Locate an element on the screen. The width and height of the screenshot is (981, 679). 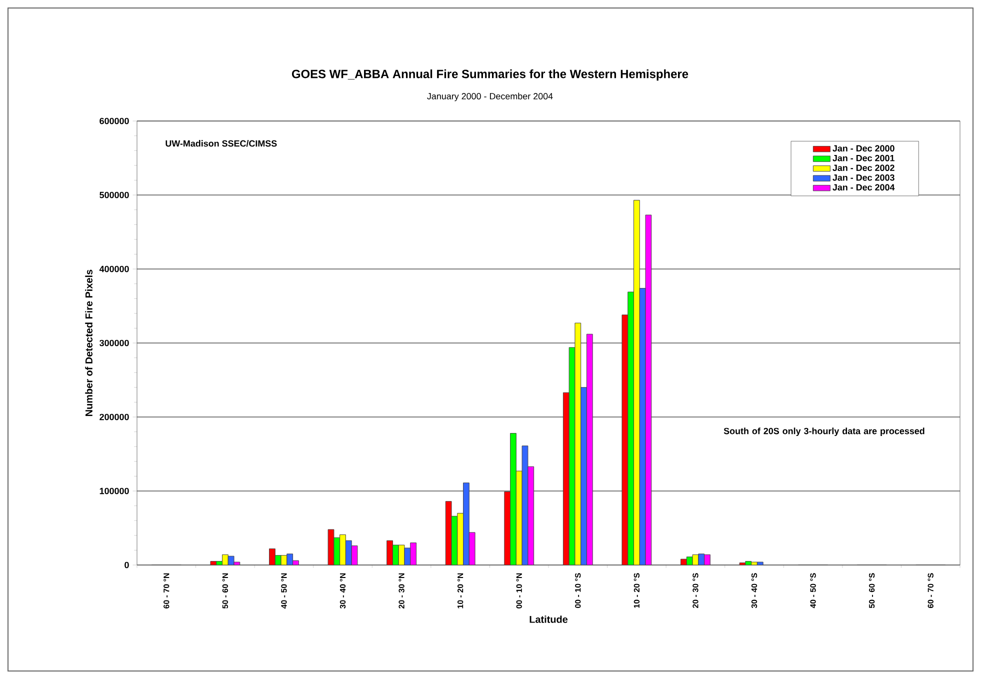
y-axis-title: Number of Detected Fire Pixels is located at coordinates (88, 343).